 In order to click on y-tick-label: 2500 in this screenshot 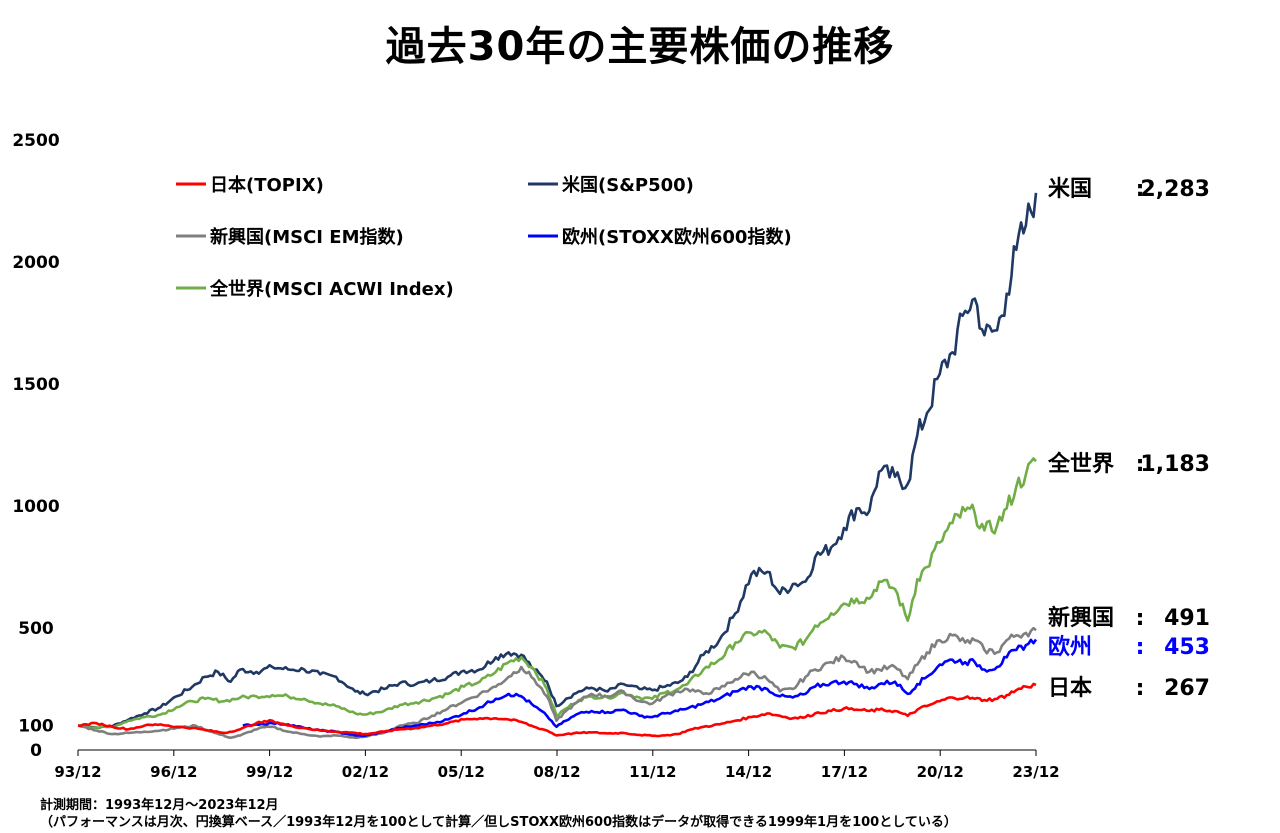, I will do `click(35, 141)`.